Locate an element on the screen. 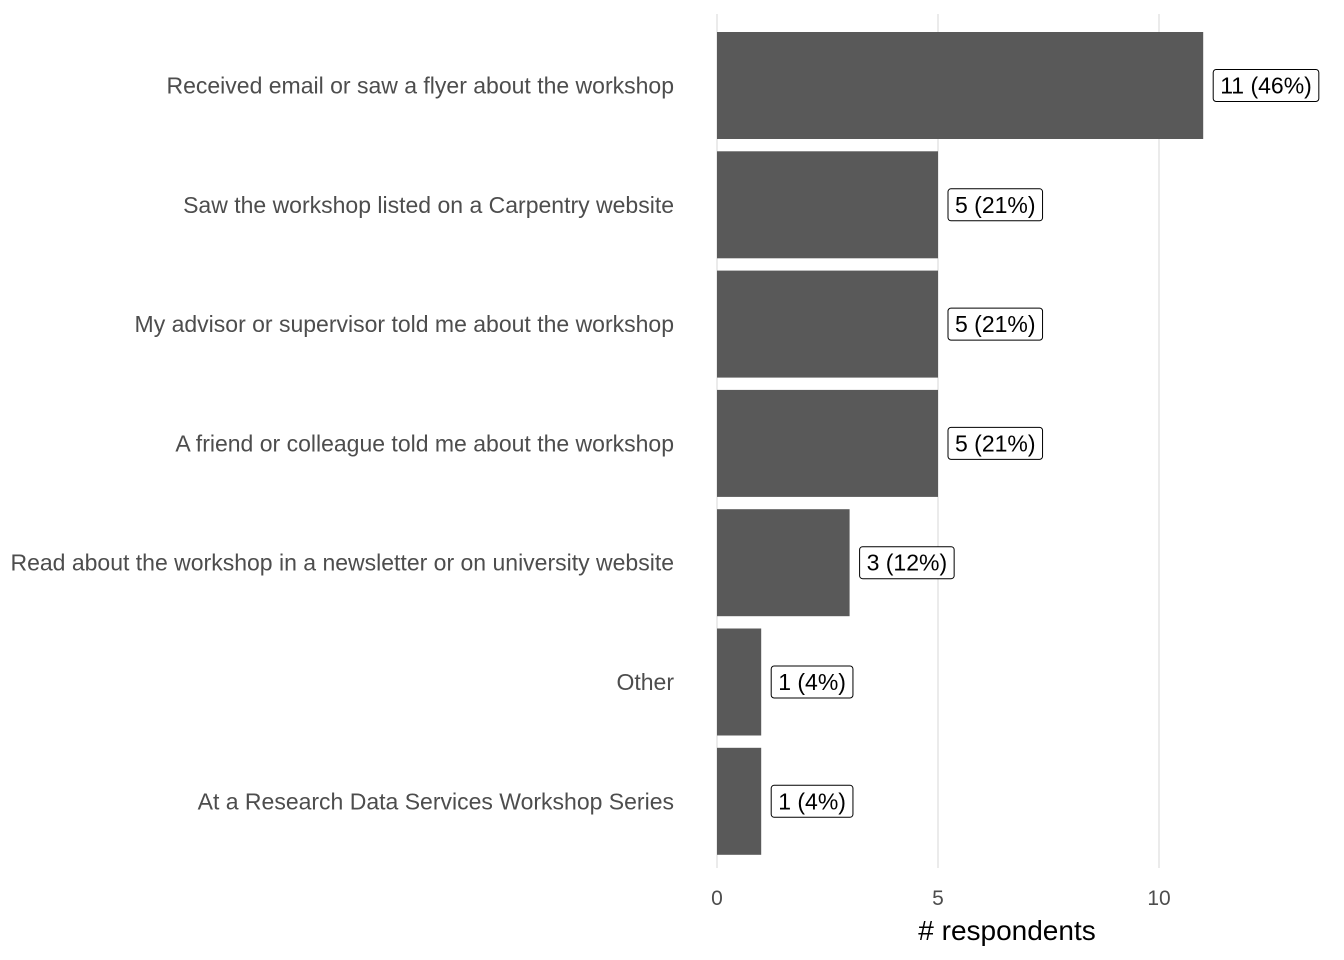 The width and height of the screenshot is (1344, 960). data-label-text: 11 (46%) is located at coordinates (1266, 86).